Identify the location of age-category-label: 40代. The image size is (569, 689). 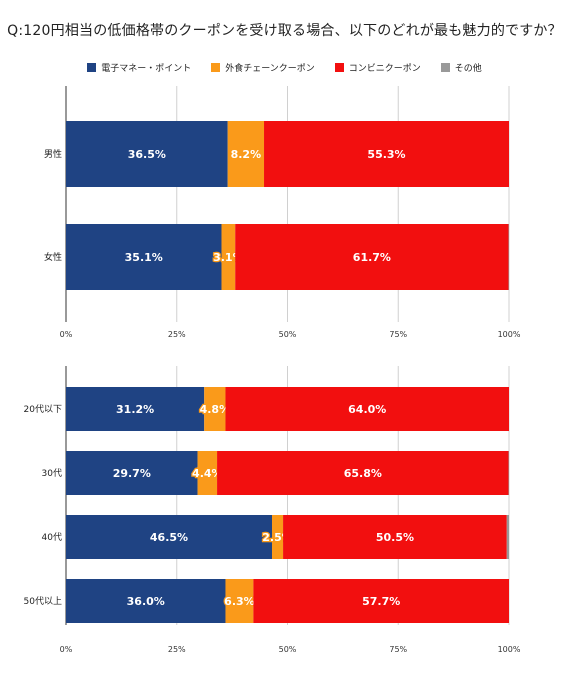
(52, 537).